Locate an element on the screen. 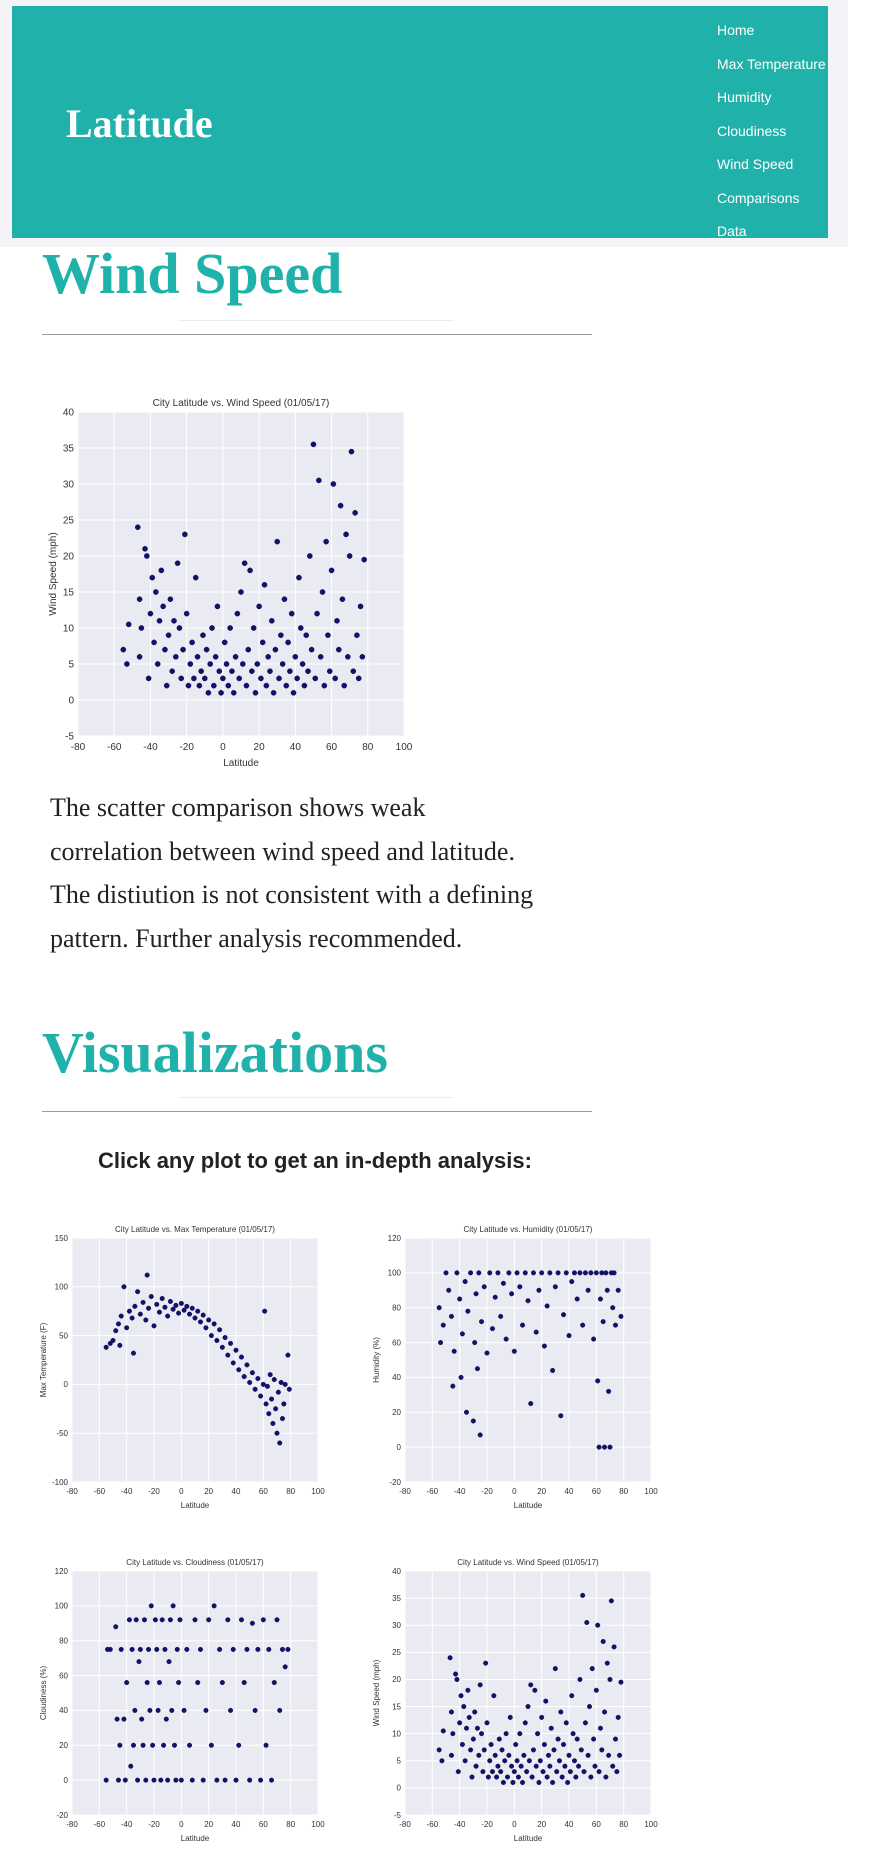  x-tick-label: 20 is located at coordinates (541, 1491).